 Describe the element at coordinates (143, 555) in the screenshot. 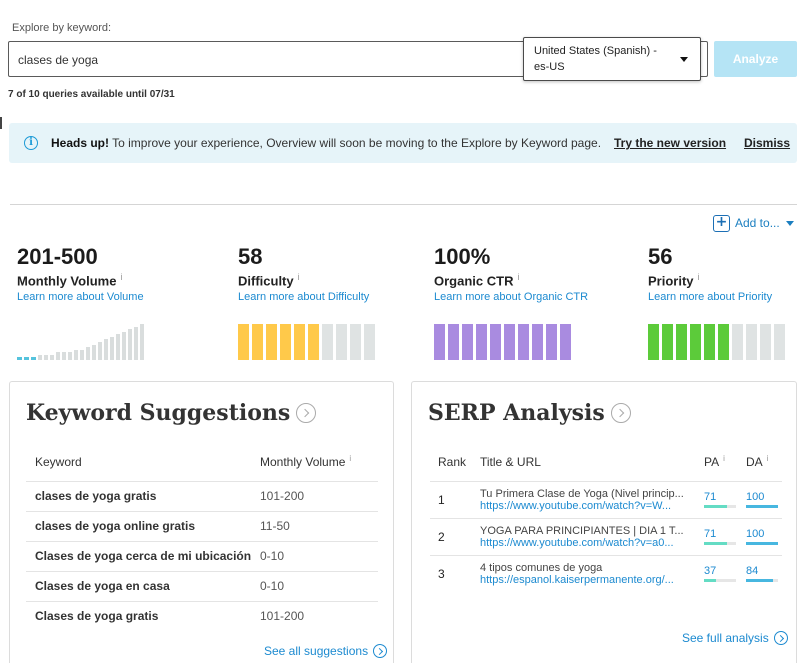

I see `keyword-cell: Clases de yoga cerca de mi ubicación` at that location.